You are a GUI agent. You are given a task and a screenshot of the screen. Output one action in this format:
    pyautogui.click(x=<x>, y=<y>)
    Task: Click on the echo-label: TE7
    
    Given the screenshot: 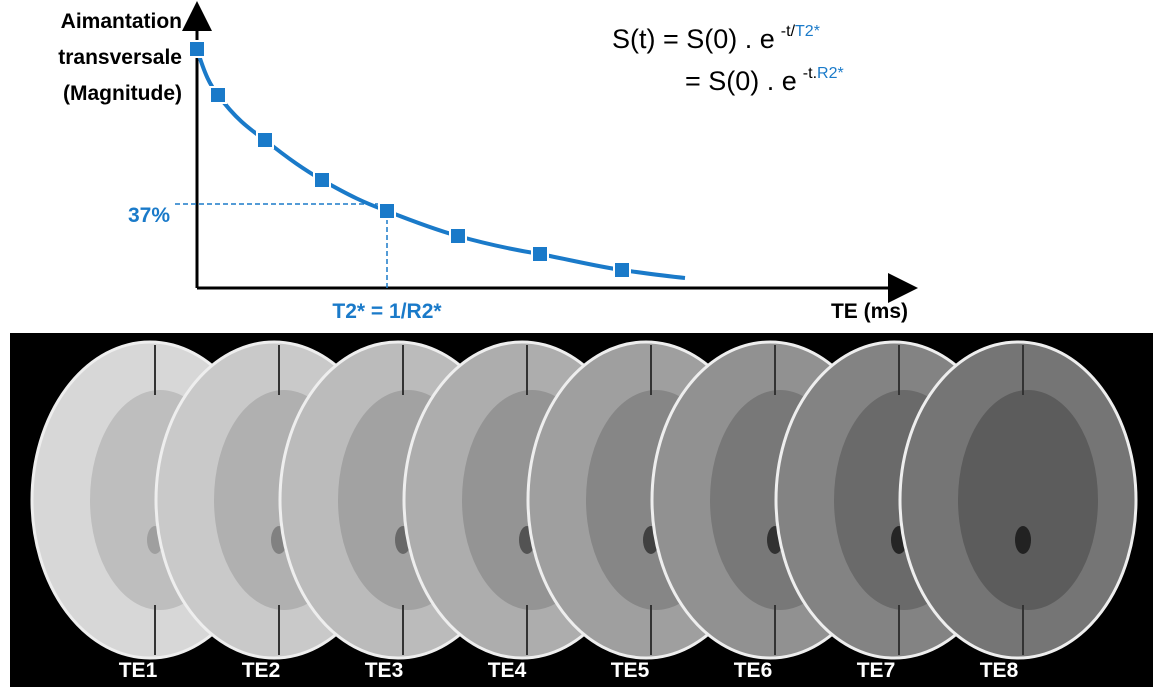 What is the action you would take?
    pyautogui.click(x=876, y=670)
    